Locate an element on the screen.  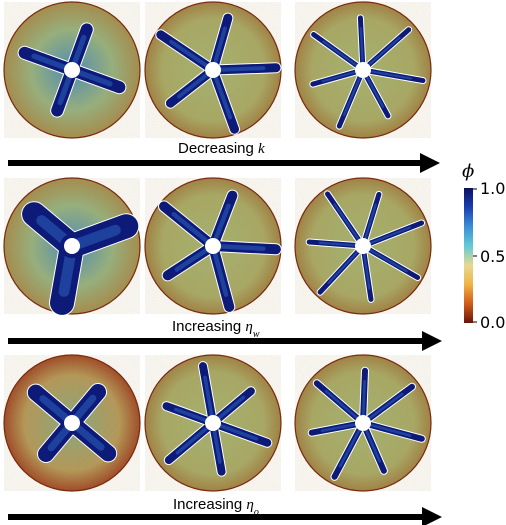
row-3-arrow is located at coordinates (225, 516).